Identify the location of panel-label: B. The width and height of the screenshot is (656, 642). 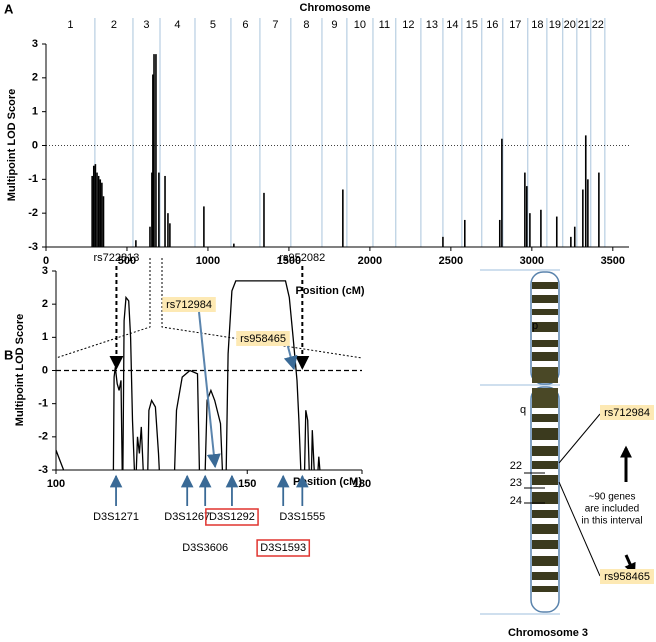
(8, 354).